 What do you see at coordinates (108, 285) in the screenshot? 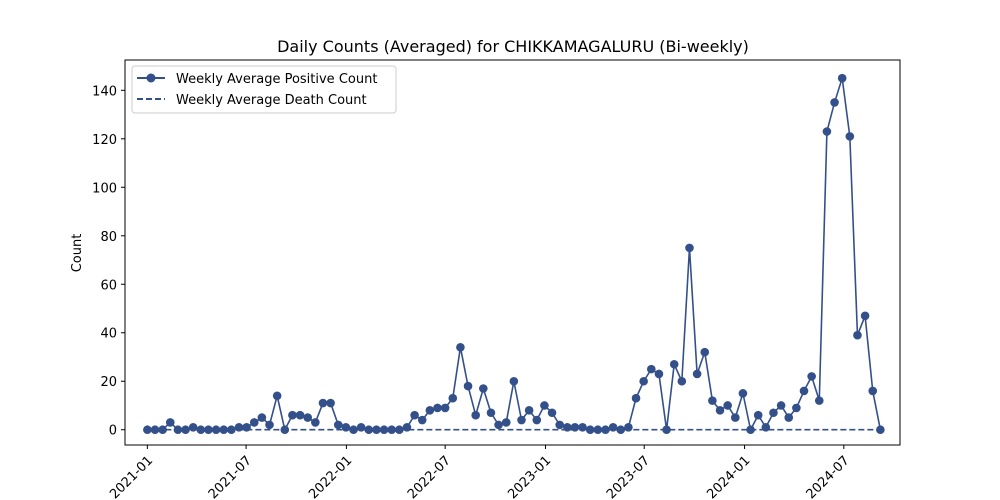
I see `y-tick-label: 60` at bounding box center [108, 285].